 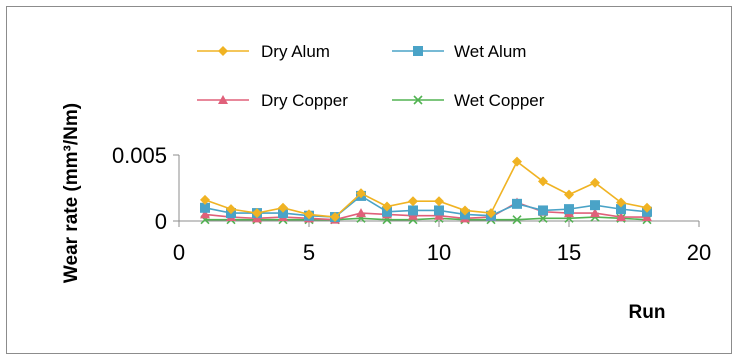 I want to click on legend-marker-dry-copper, so click(x=223, y=99).